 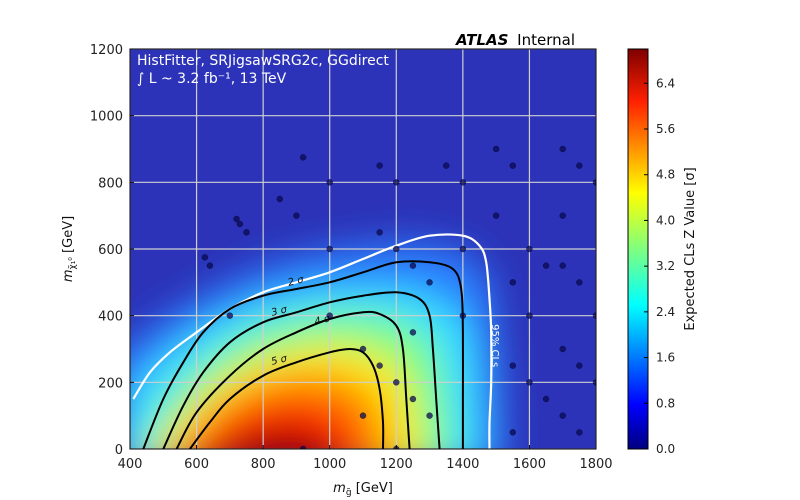 I want to click on x-tick-label: 1600, so click(x=529, y=464).